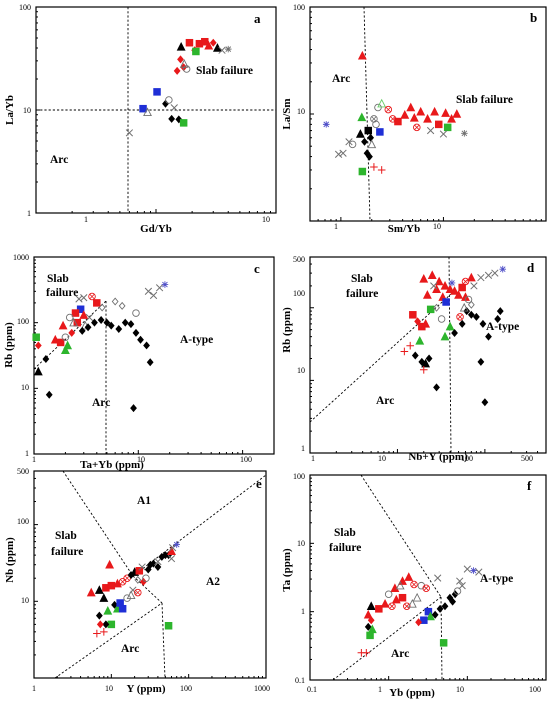  Describe the element at coordinates (404, 229) in the screenshot. I see `x-axis-label: Sm/Yb` at that location.